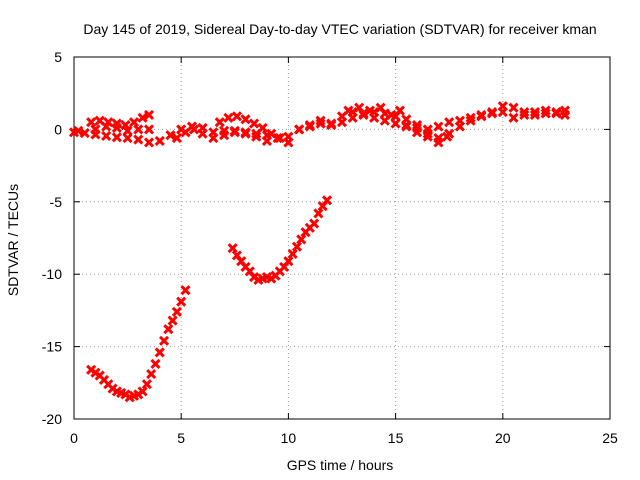 The width and height of the screenshot is (640, 480). Describe the element at coordinates (52, 347) in the screenshot. I see `y-tick-label: -15` at that location.